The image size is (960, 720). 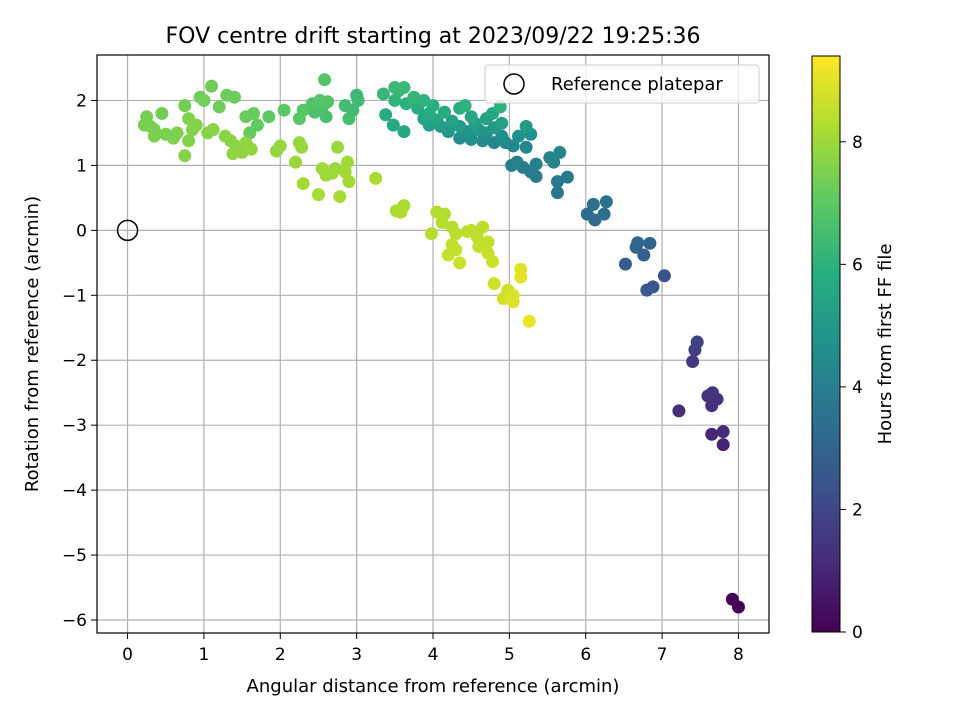 I want to click on y-tick-label: 0, so click(x=81, y=231).